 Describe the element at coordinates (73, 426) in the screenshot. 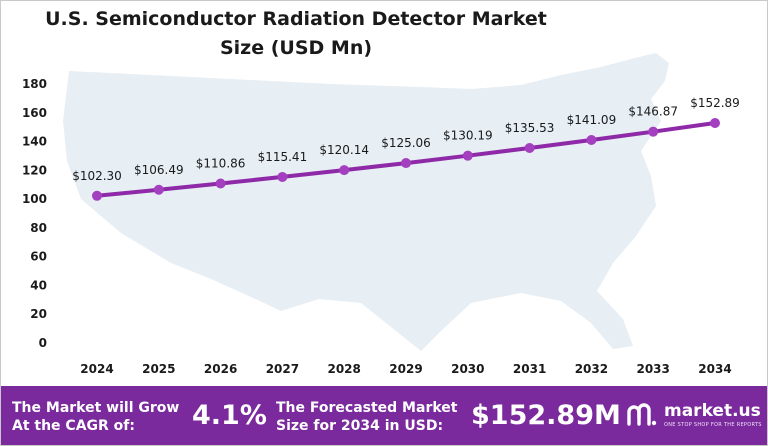

I see `cagr-caption-line-2: At the CAGR of:` at that location.